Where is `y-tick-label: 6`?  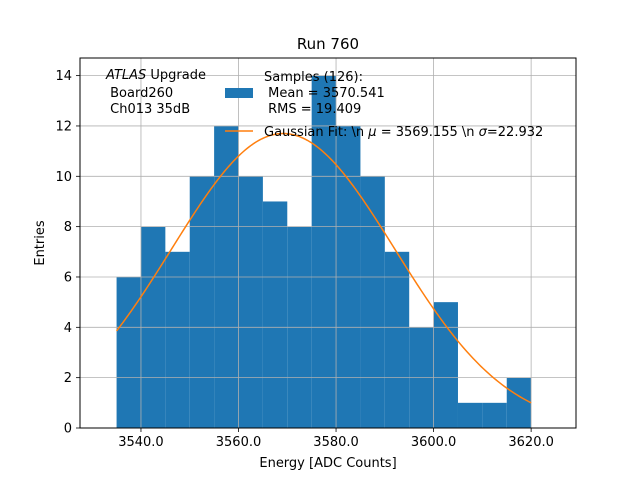 y-tick-label: 6 is located at coordinates (68, 277).